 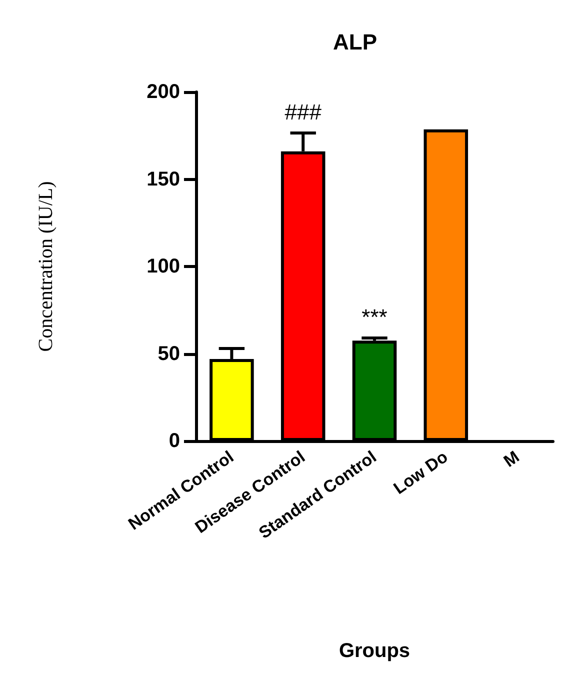 I want to click on y-tick-label: 200, so click(x=163, y=92).